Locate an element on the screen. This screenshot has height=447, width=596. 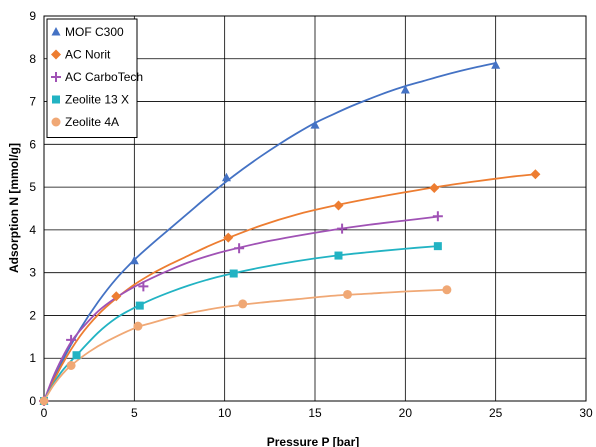
y-tick-label: 2 is located at coordinates (32, 315).